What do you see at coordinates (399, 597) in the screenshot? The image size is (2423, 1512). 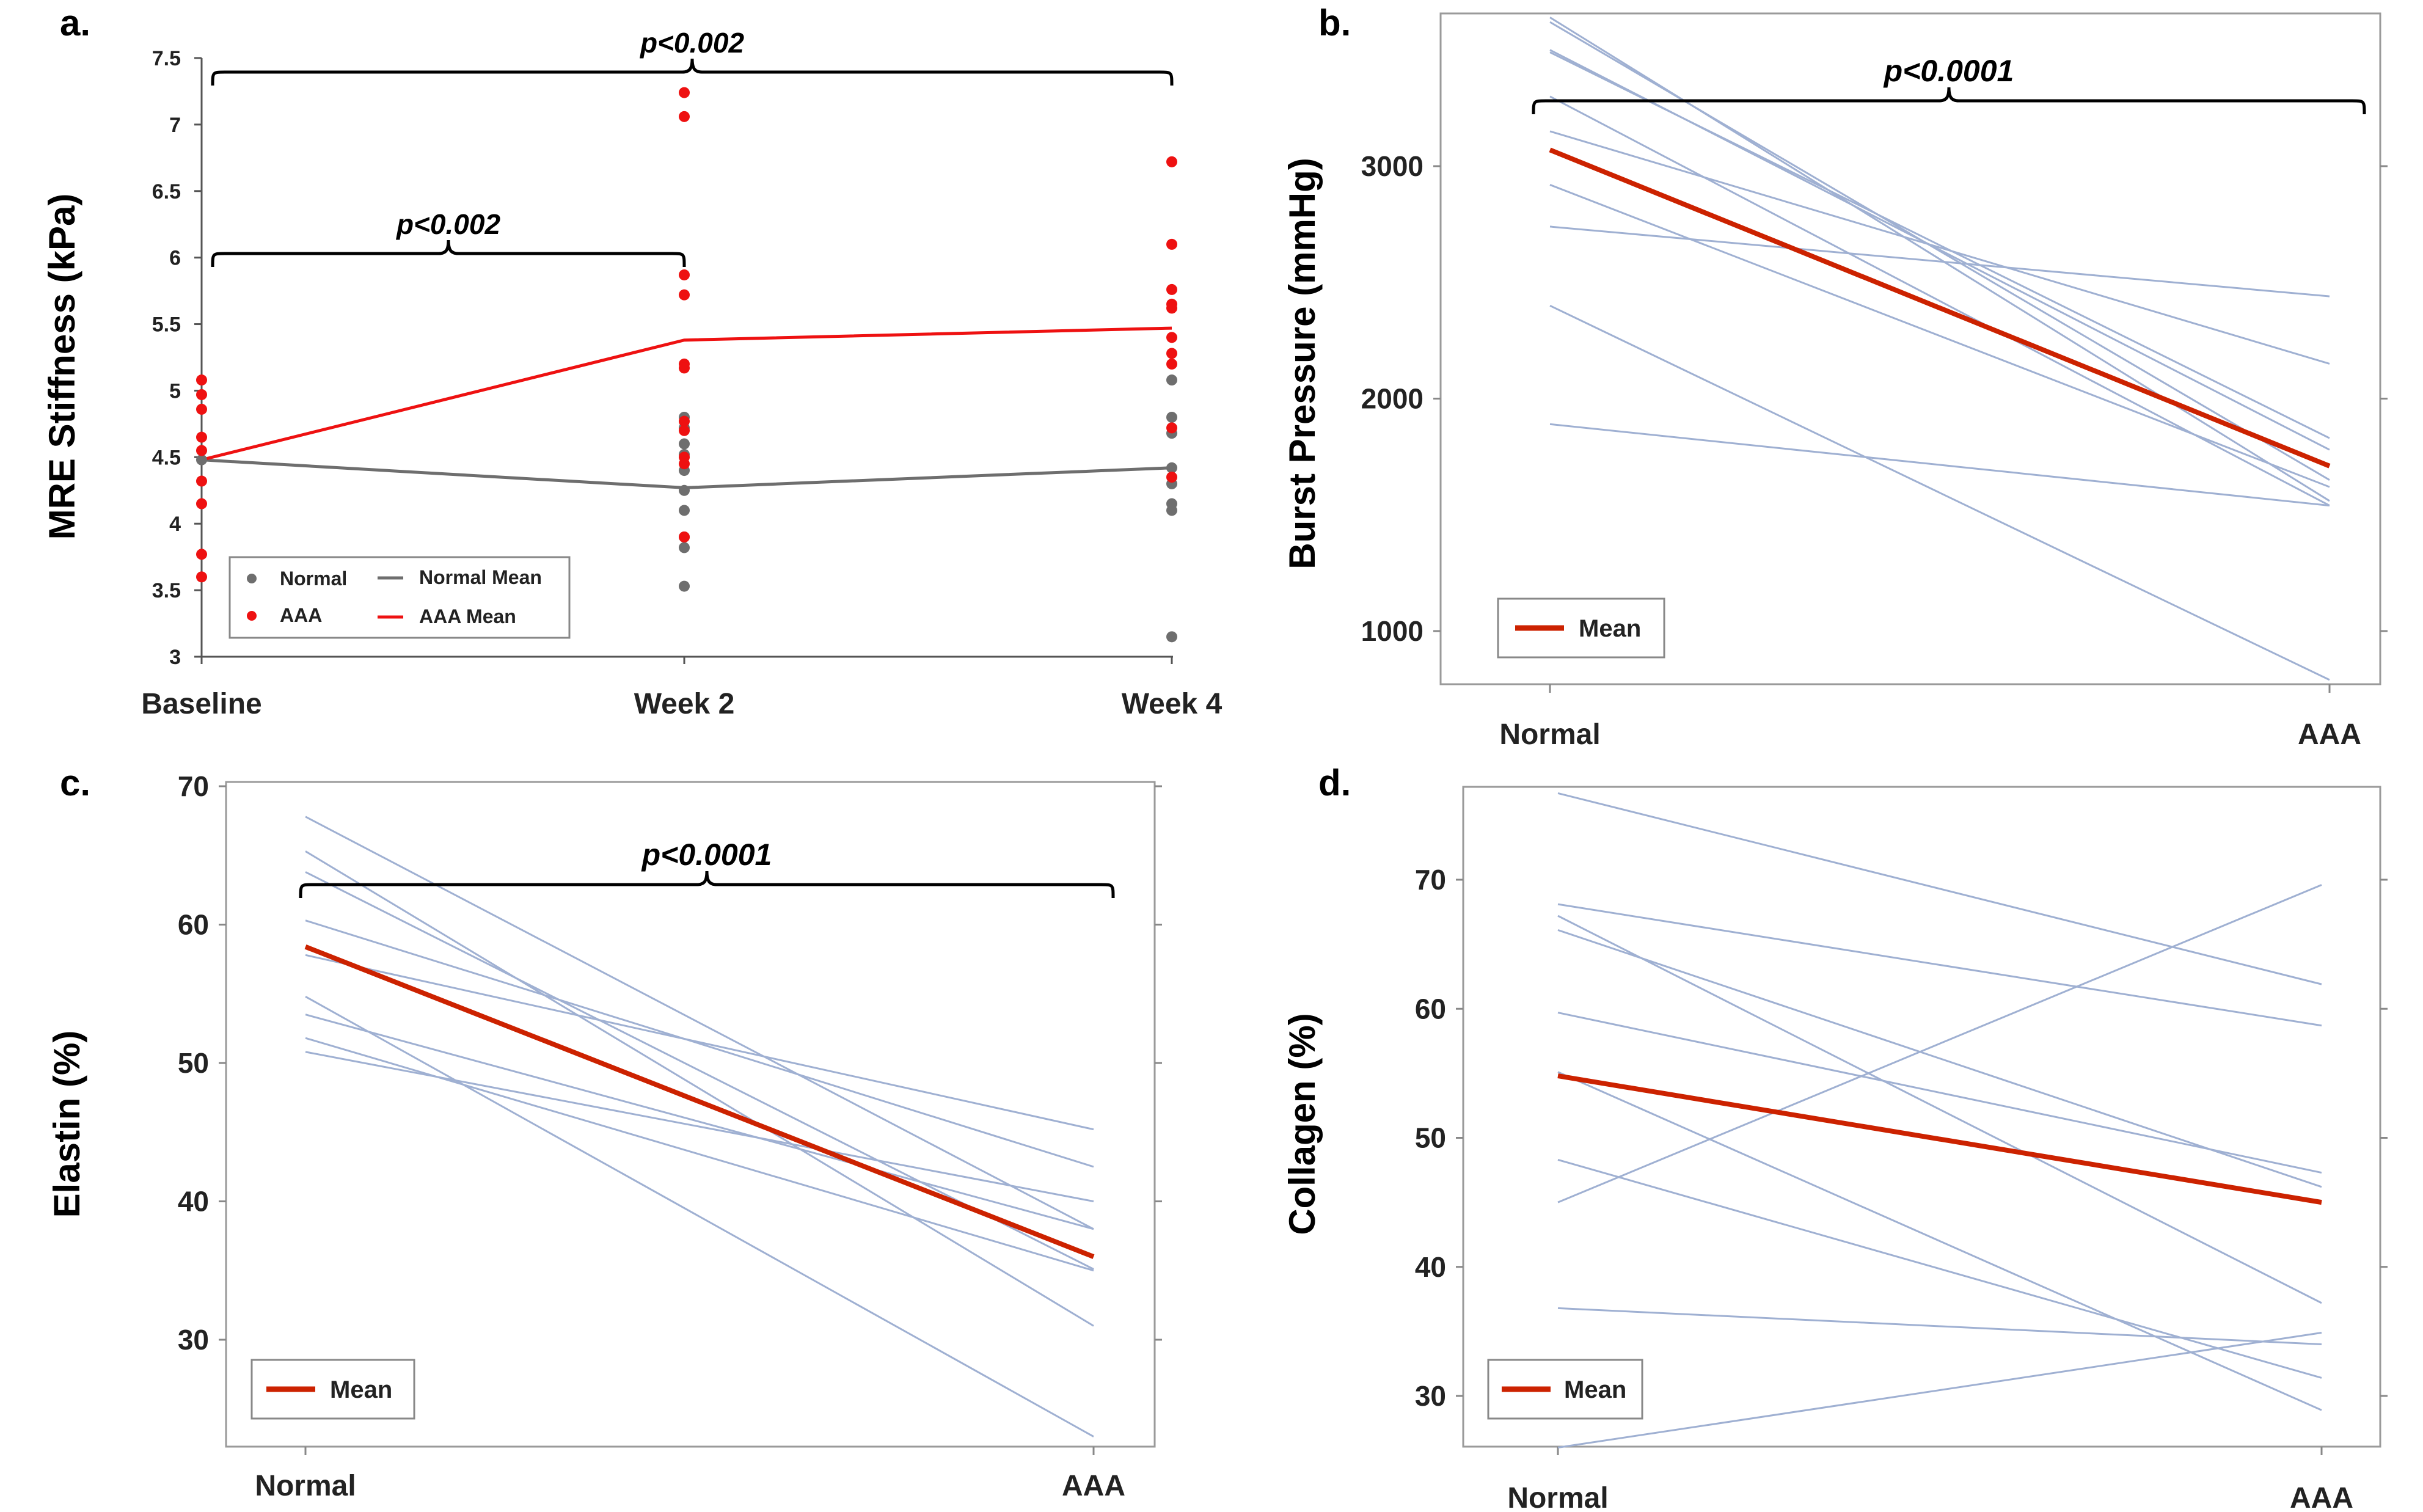 I see `legend-box` at bounding box center [399, 597].